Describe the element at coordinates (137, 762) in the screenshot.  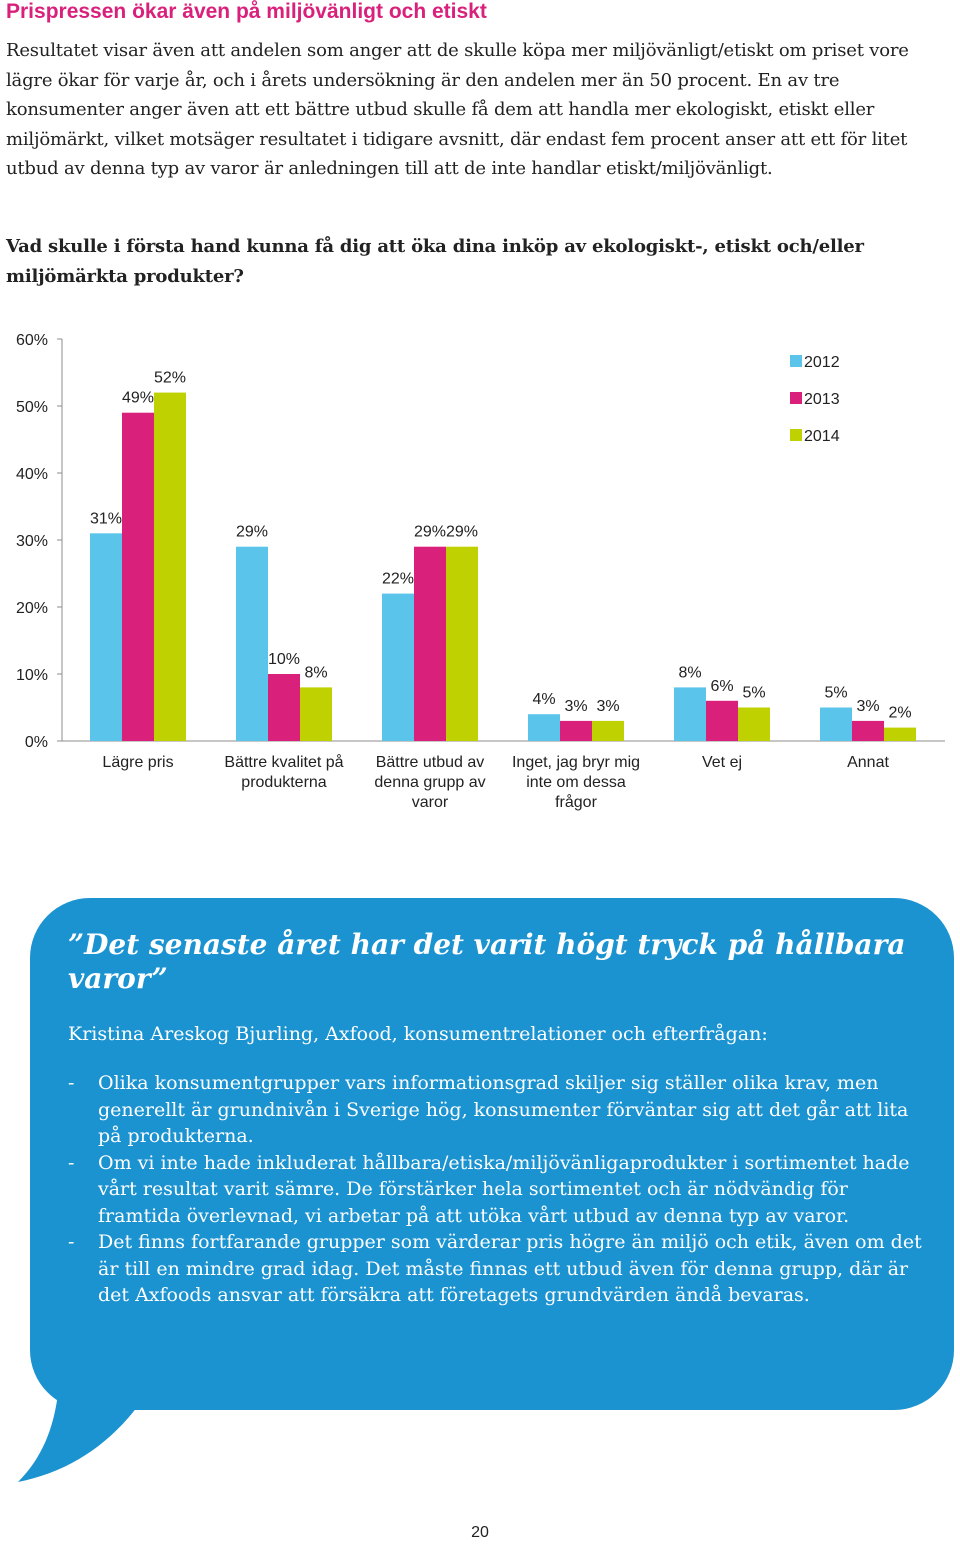
I see `category-label: Lägre pris` at that location.